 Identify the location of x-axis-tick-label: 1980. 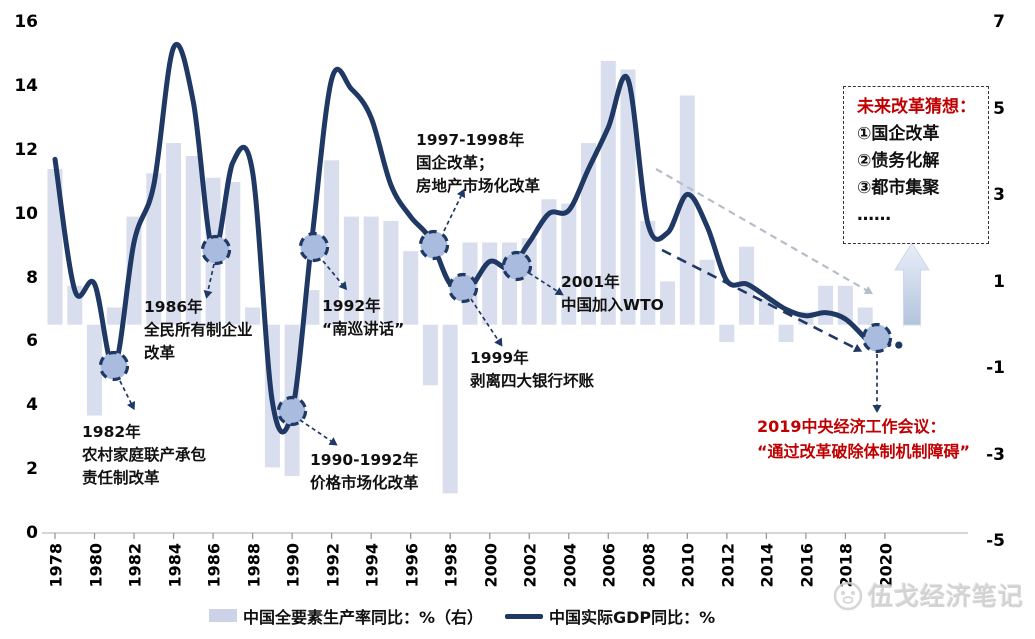
(96, 565).